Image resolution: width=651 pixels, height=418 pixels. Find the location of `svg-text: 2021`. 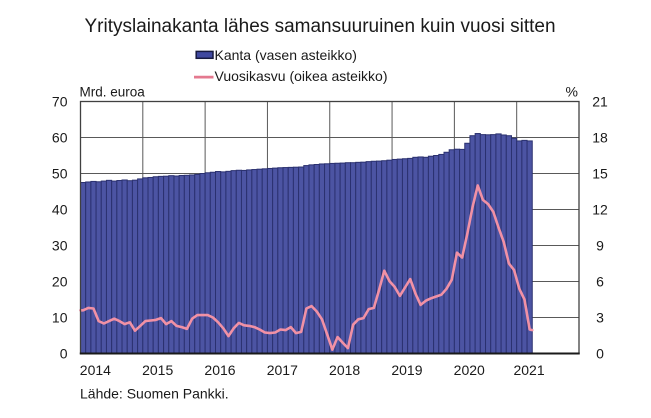

svg-text: 2021 is located at coordinates (528, 370).